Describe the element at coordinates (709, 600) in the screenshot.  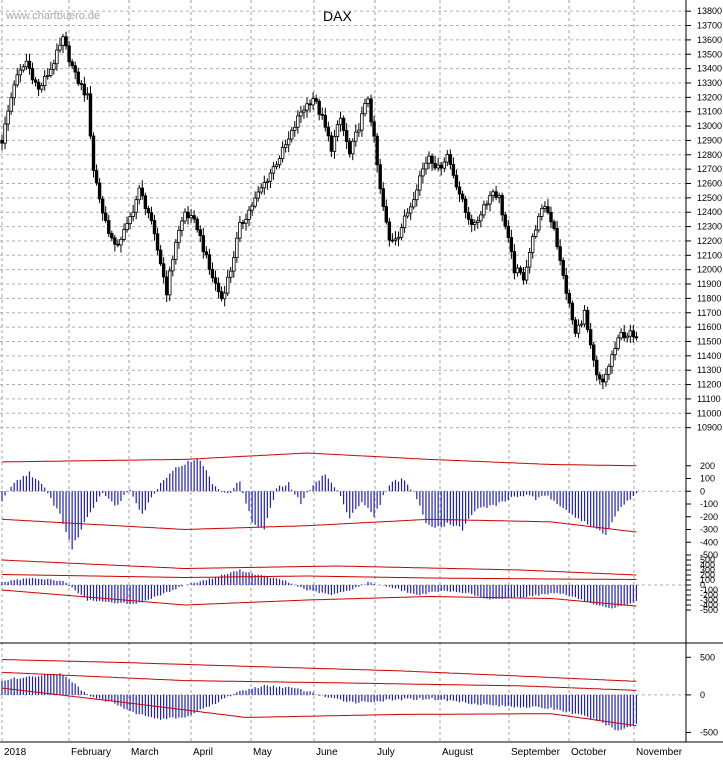
I see `osc-tick-label: -300` at that location.